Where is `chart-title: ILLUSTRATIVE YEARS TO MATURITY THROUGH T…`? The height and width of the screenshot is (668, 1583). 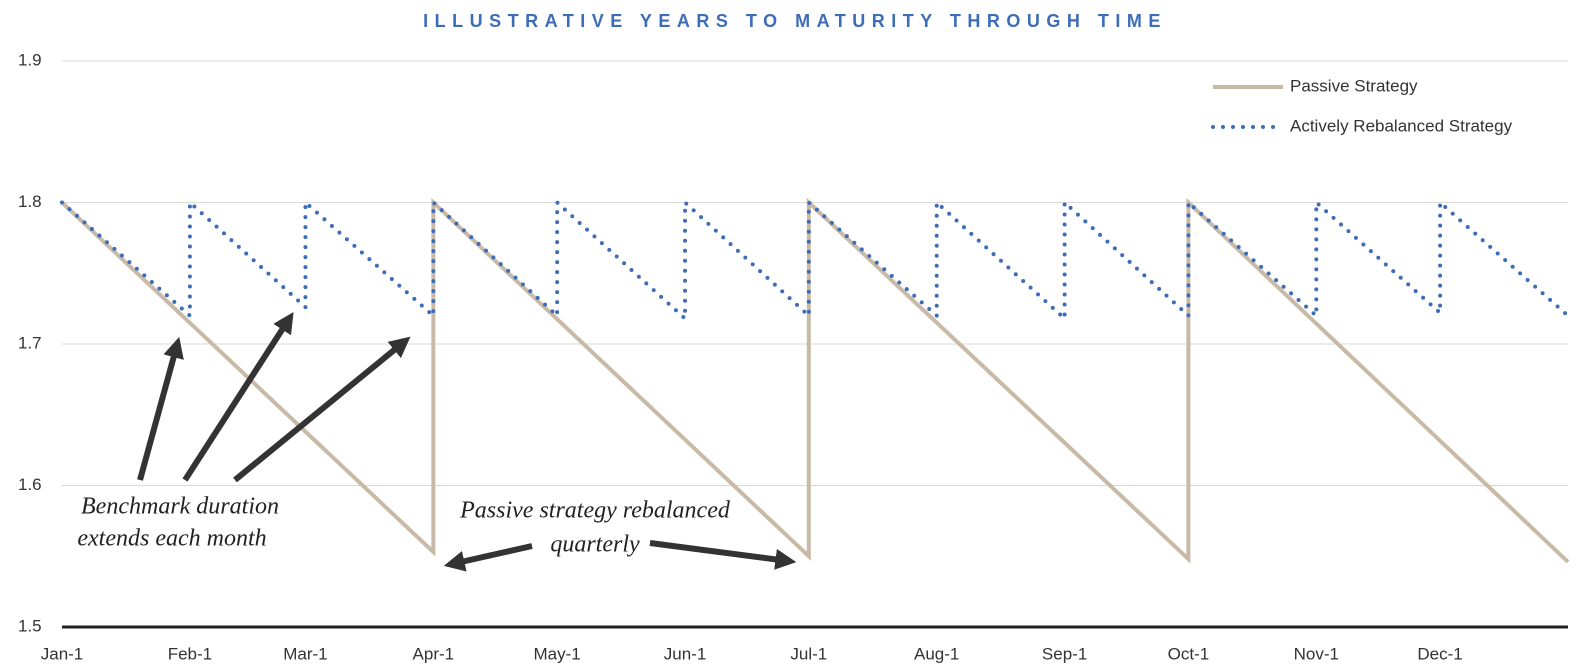 chart-title: ILLUSTRATIVE YEARS TO MATURITY THROUGH T… is located at coordinates (795, 21).